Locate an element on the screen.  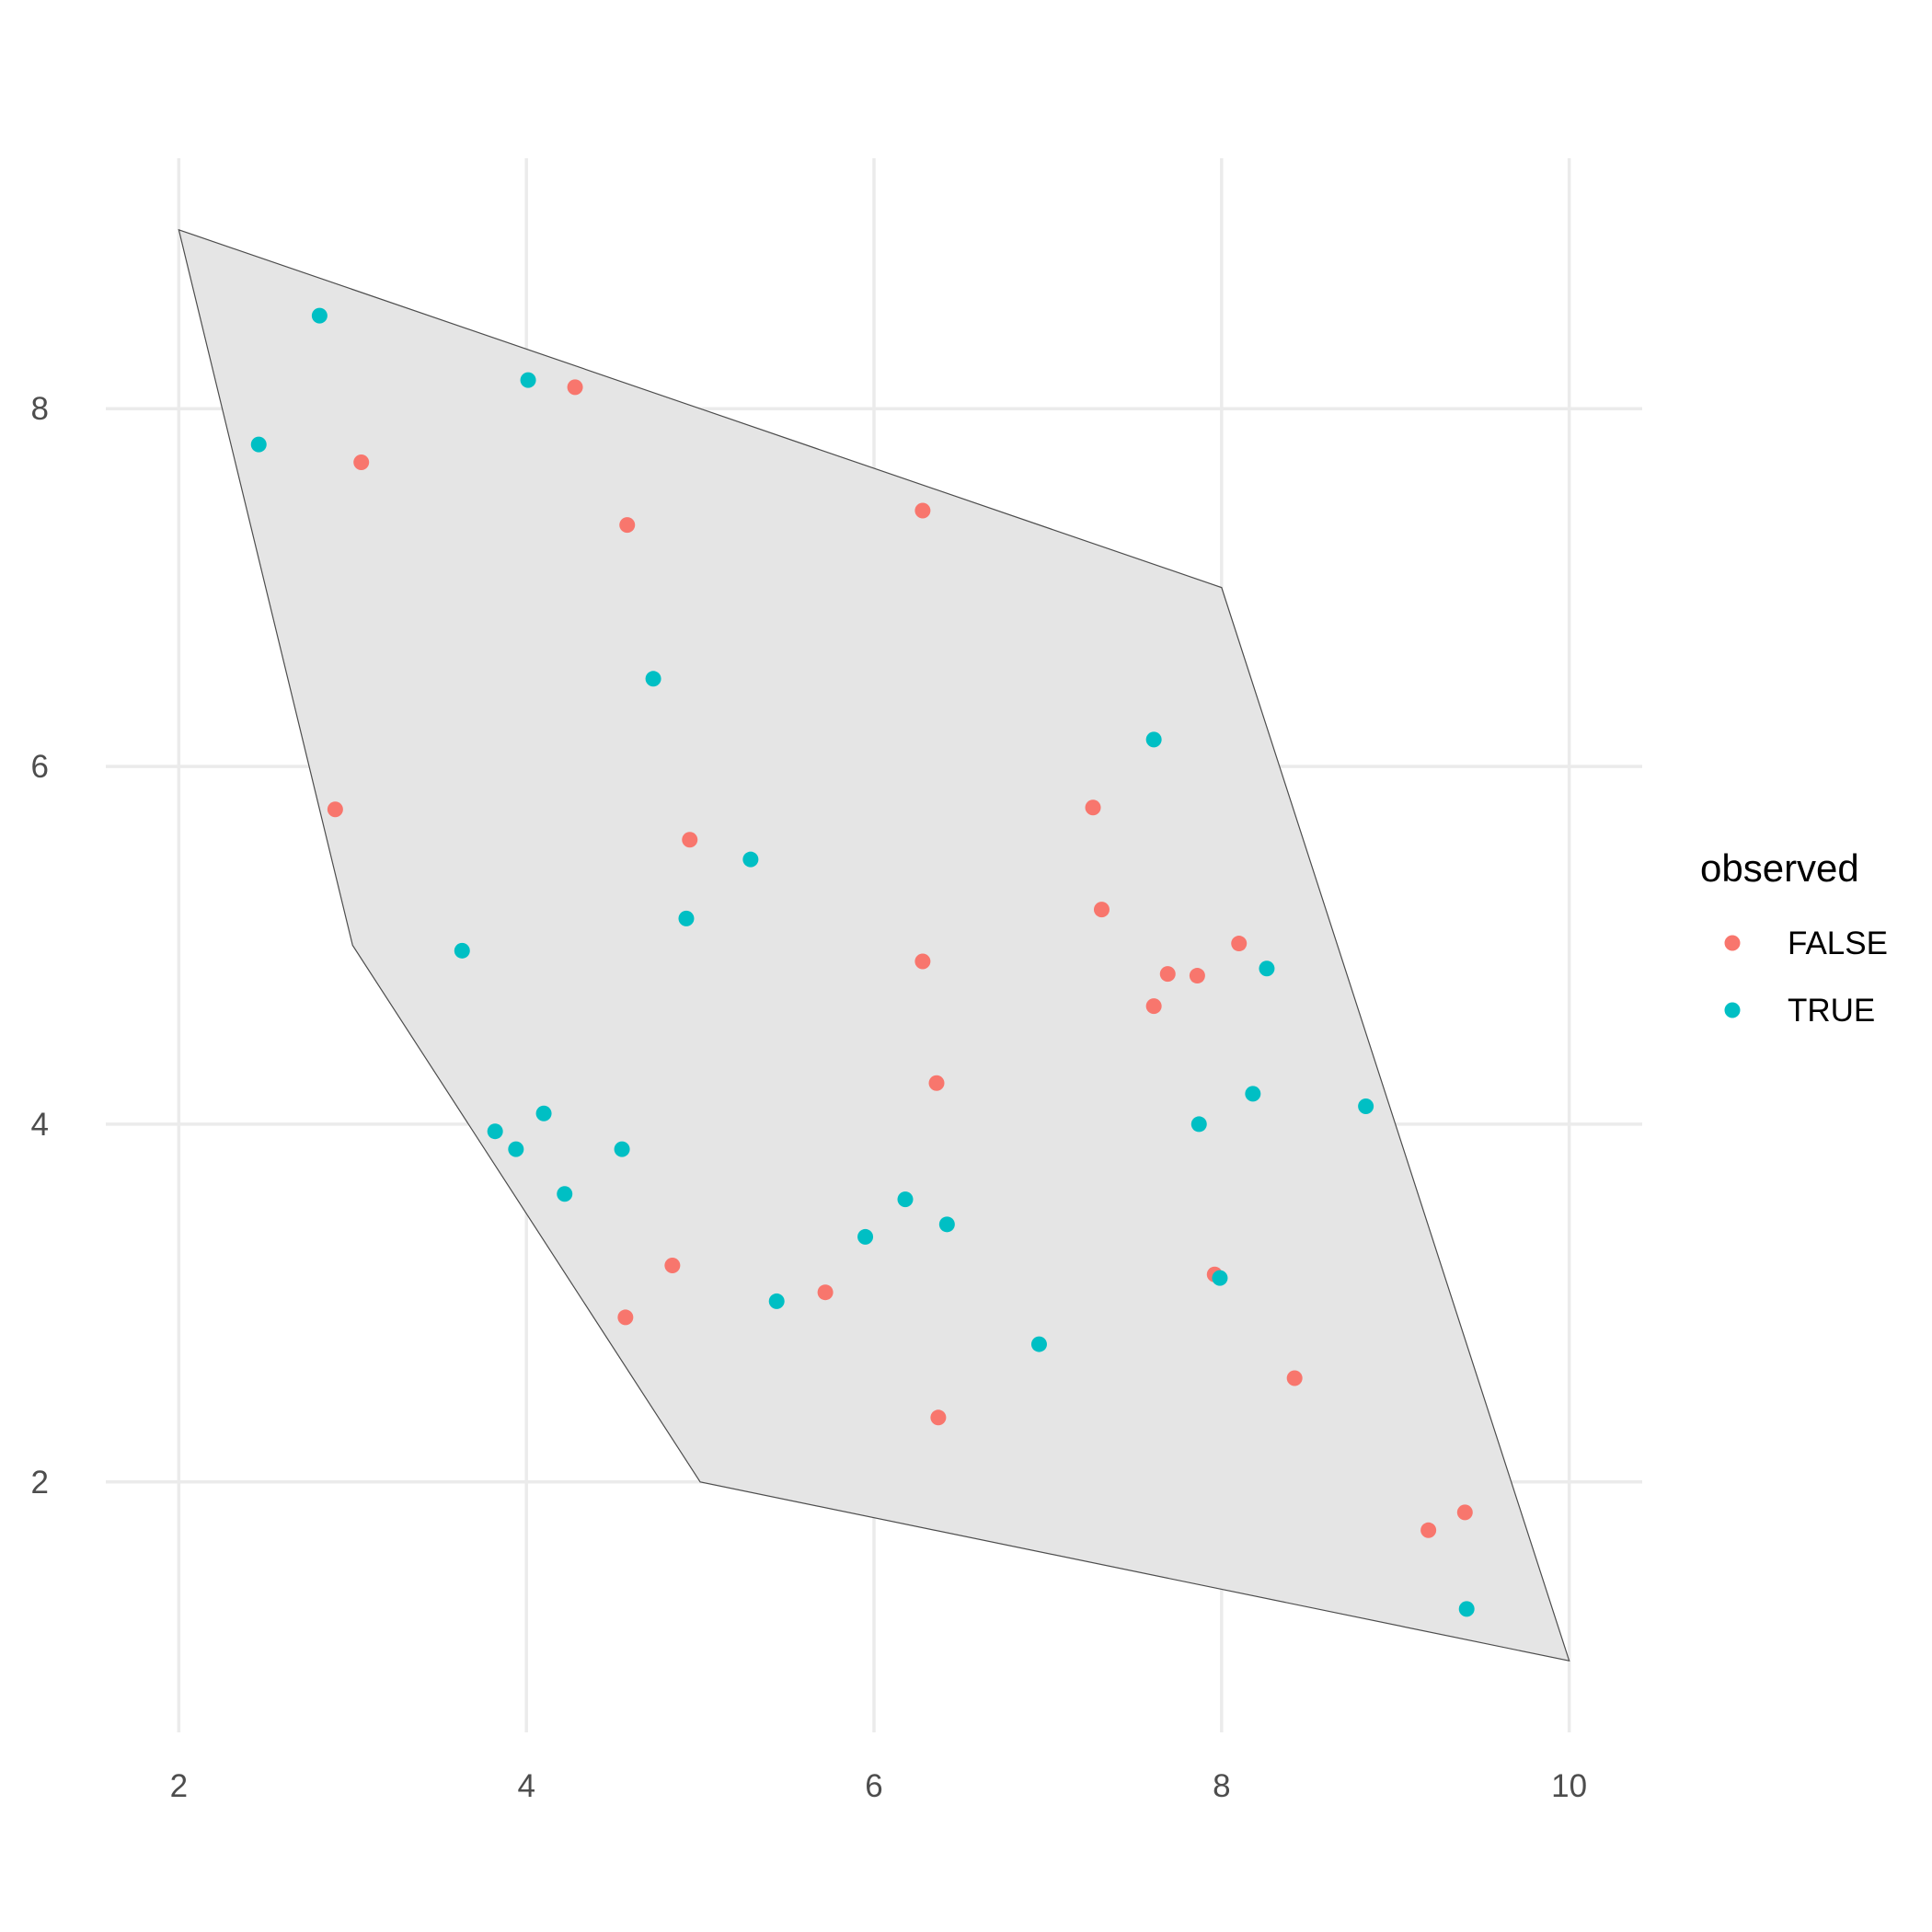
legend-label-false: FALSE is located at coordinates (1838, 943).